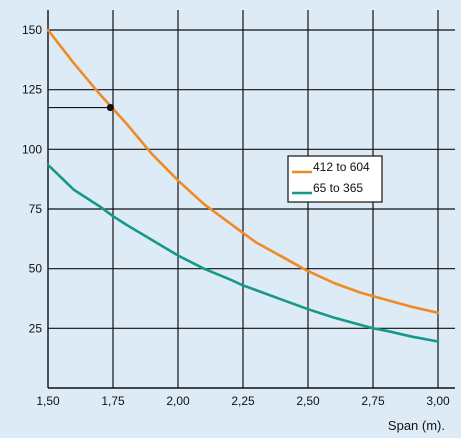 The image size is (461, 438). What do you see at coordinates (373, 401) in the screenshot?
I see `x-tick-label: 2,75` at bounding box center [373, 401].